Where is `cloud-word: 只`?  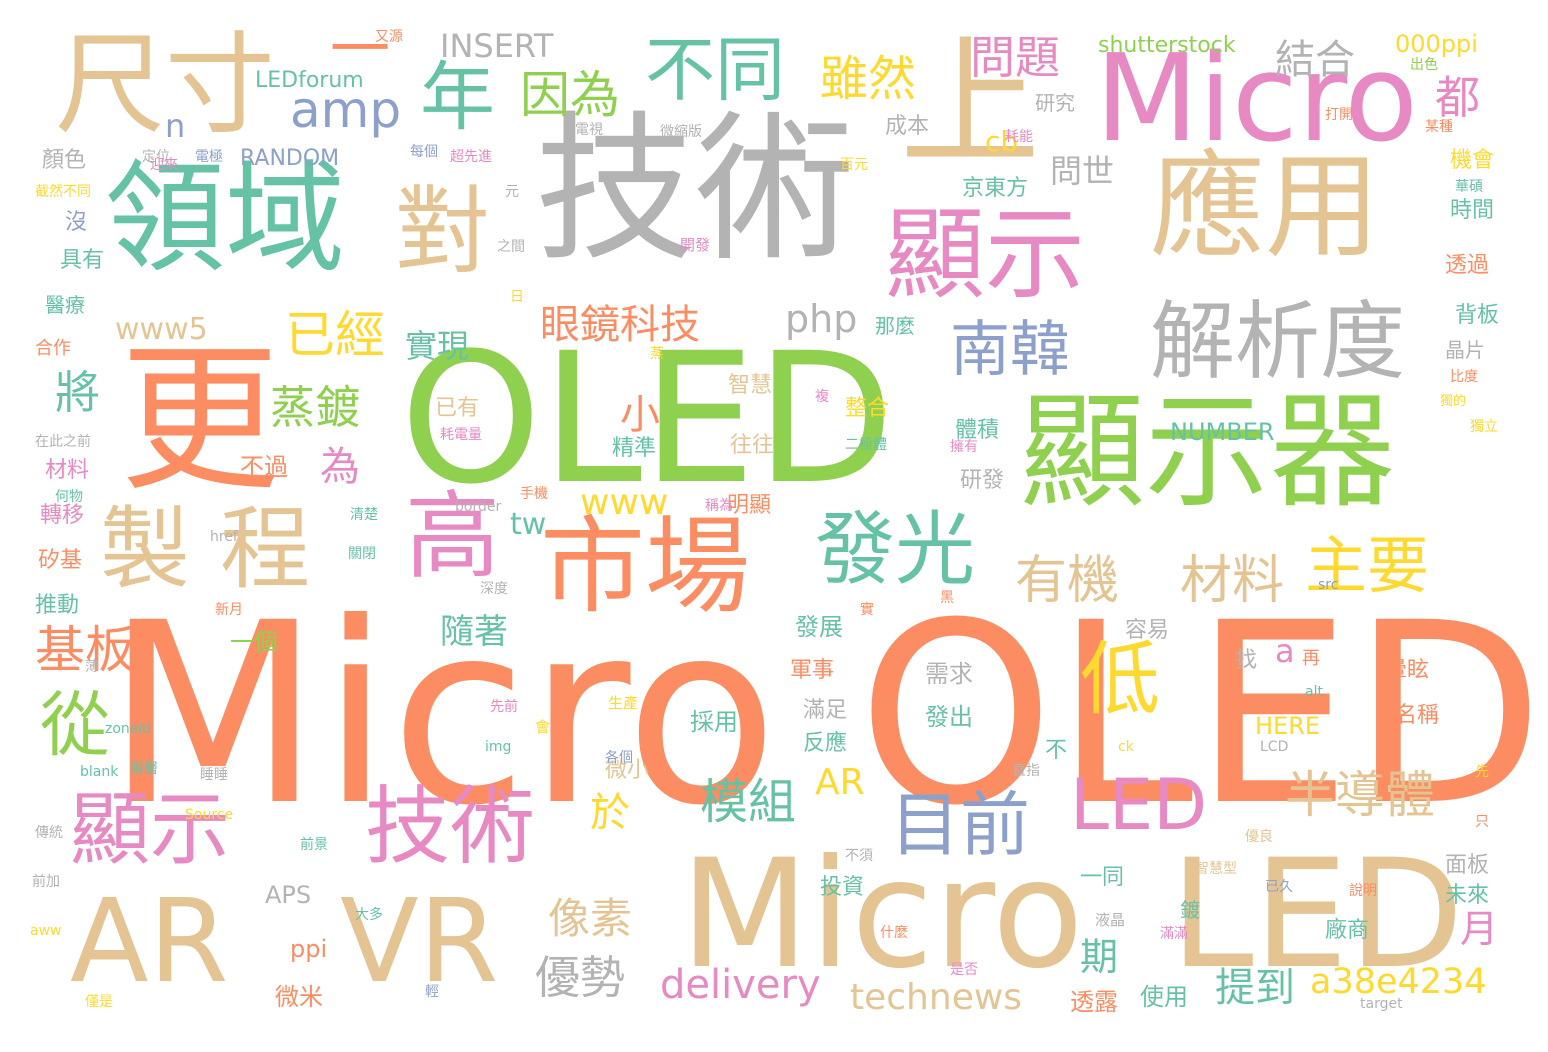 cloud-word: 只 is located at coordinates (1482, 822).